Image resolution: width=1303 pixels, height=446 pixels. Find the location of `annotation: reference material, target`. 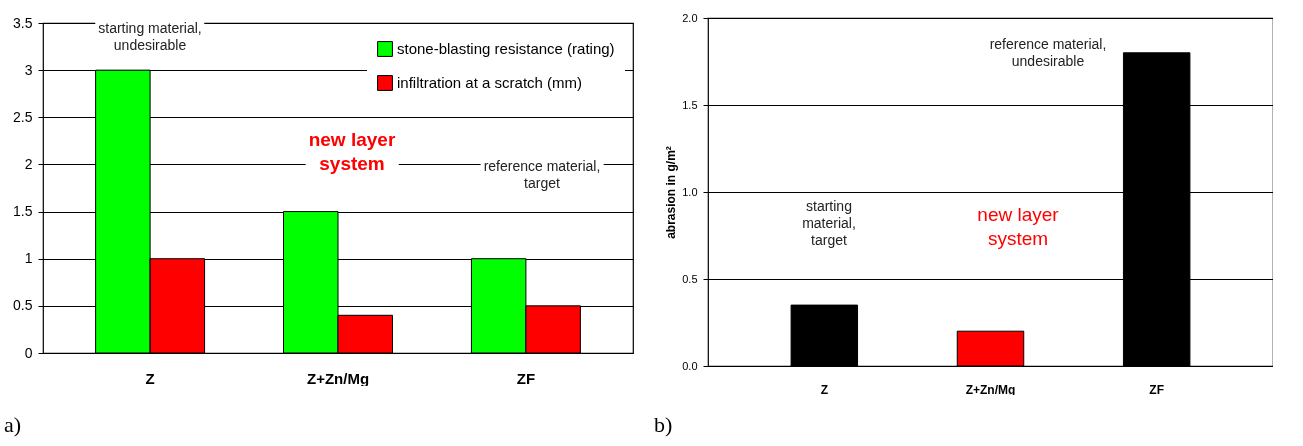

annotation: reference material, target is located at coordinates (542, 175).